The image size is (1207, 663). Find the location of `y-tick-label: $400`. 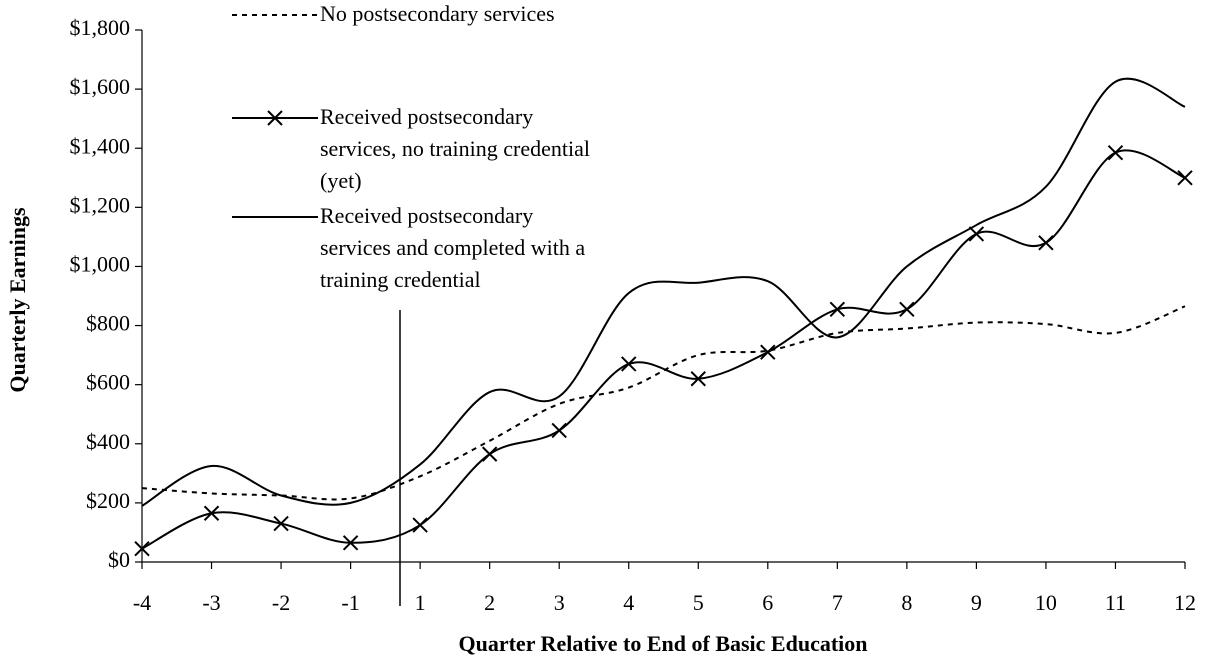

y-tick-label: $400 is located at coordinates (108, 441).